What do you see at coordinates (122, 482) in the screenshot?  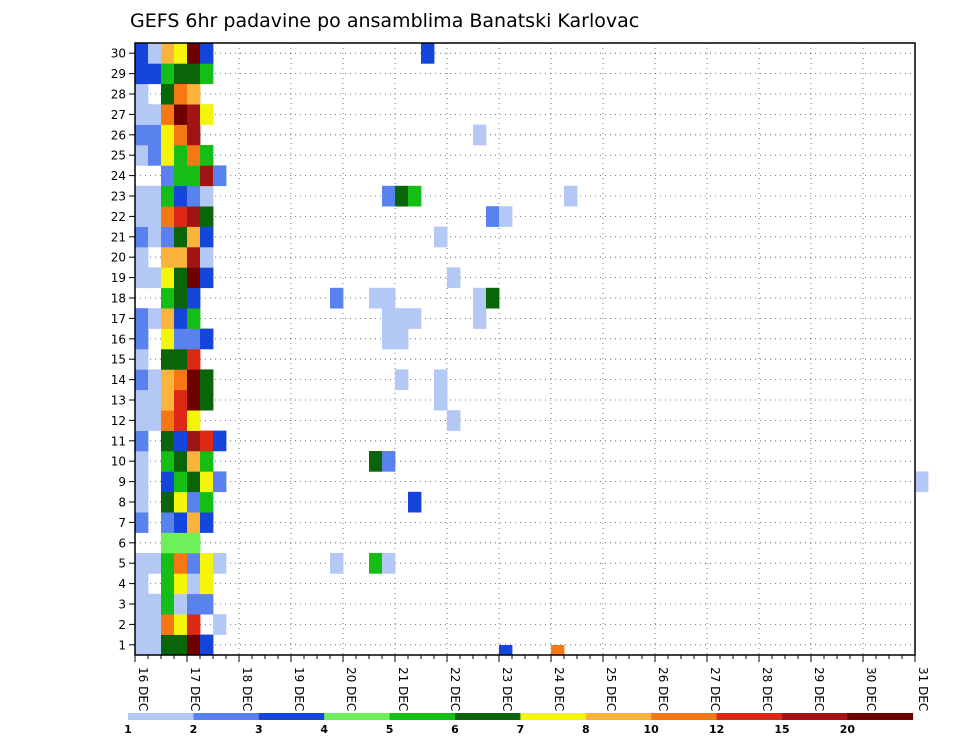 I see `y-tick-label: 9` at bounding box center [122, 482].